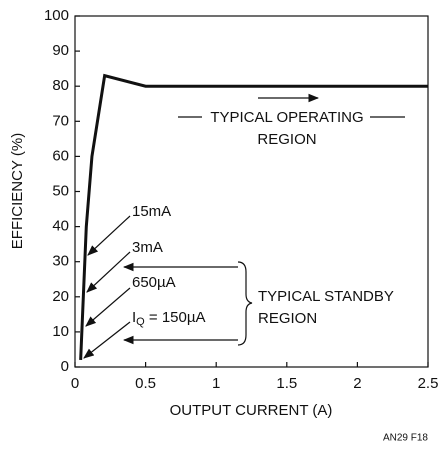 Image resolution: width=438 pixels, height=451 pixels. Describe the element at coordinates (286, 383) in the screenshot. I see `x-tick-label: 1.5` at that location.